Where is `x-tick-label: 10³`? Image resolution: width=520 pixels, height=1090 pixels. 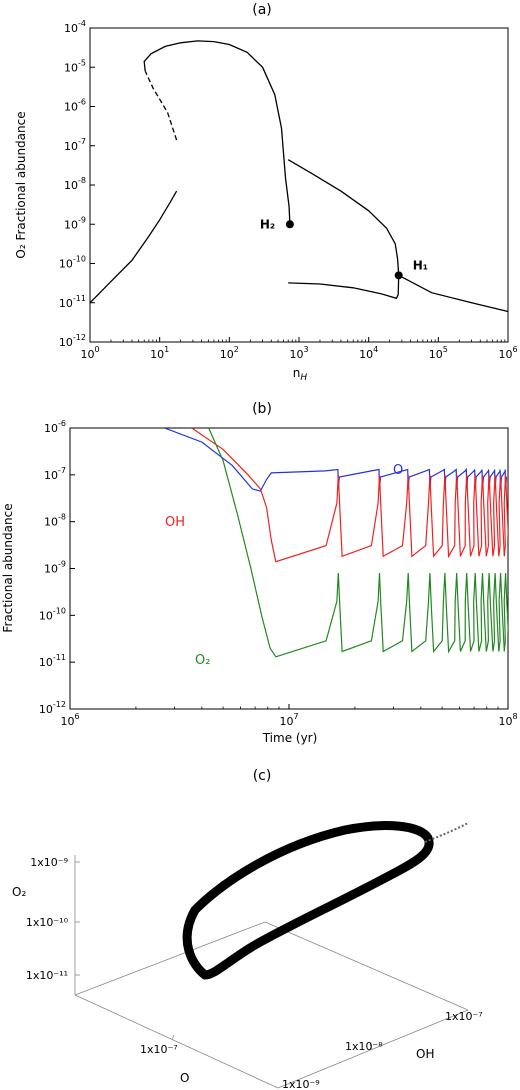 x-tick-label: 10³ is located at coordinates (298, 353).